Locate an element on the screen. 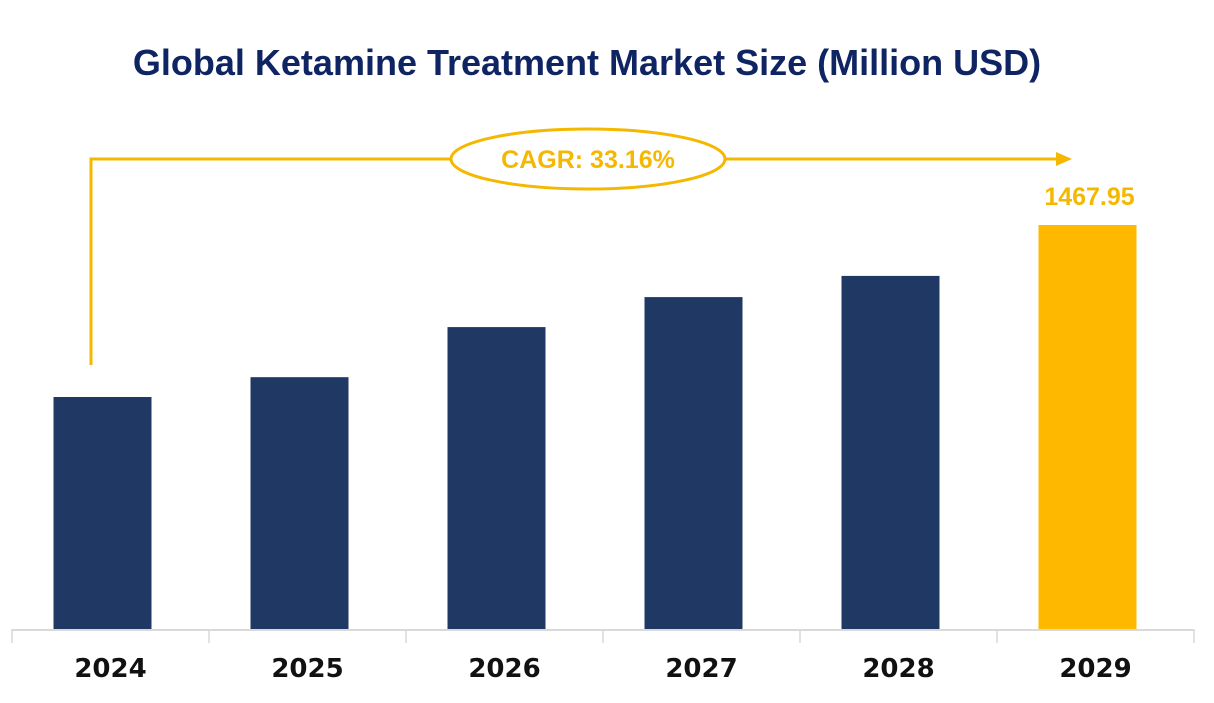 This screenshot has width=1214, height=703. x-tick-label: 2025 is located at coordinates (307, 669).